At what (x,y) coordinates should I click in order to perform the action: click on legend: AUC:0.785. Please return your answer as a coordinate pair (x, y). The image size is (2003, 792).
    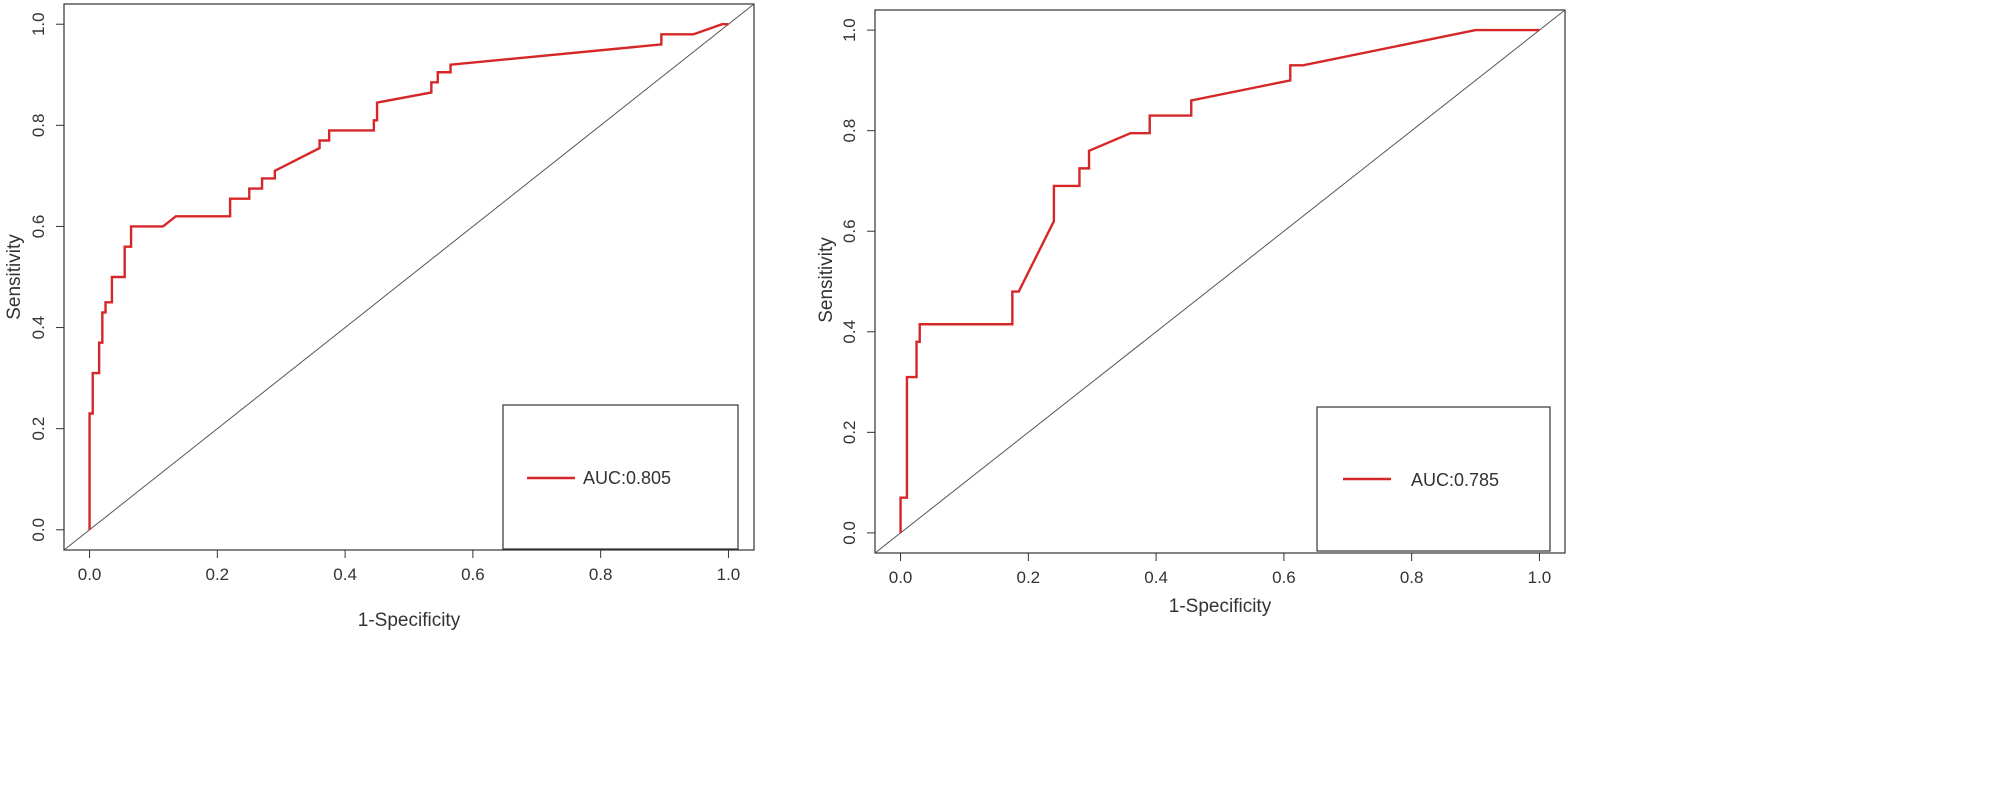
    Looking at the image, I should click on (1433, 479).